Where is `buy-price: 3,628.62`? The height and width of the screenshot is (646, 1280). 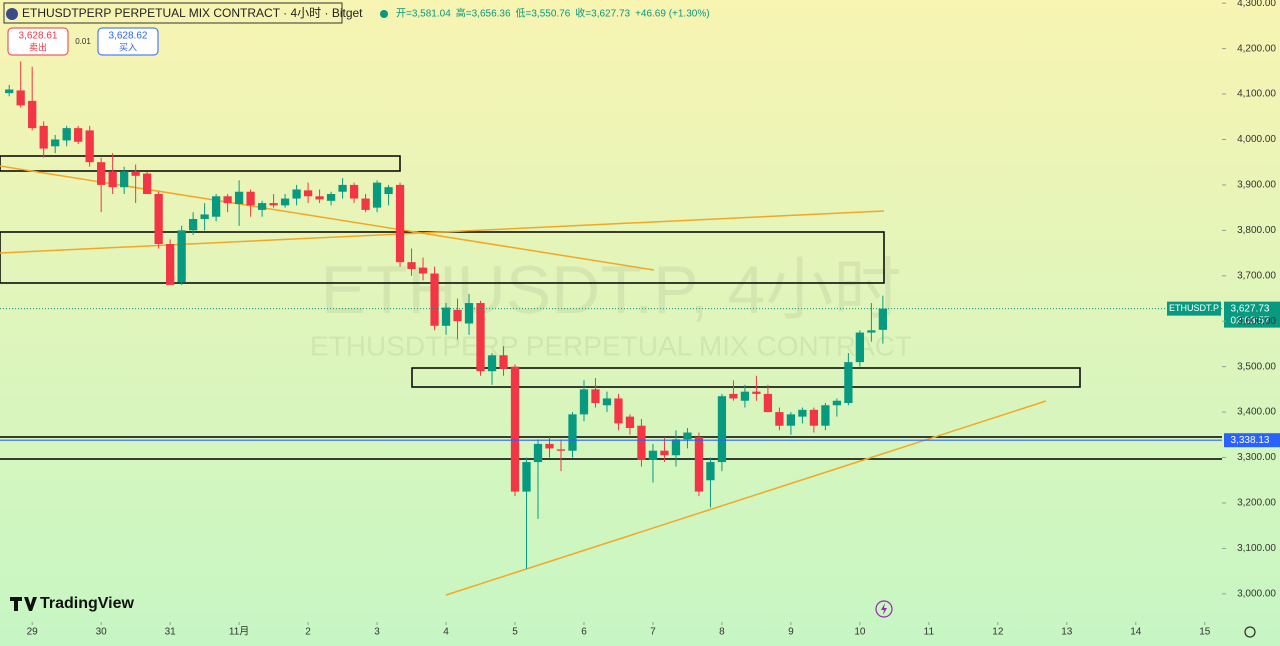
buy-price: 3,628.62 is located at coordinates (128, 36).